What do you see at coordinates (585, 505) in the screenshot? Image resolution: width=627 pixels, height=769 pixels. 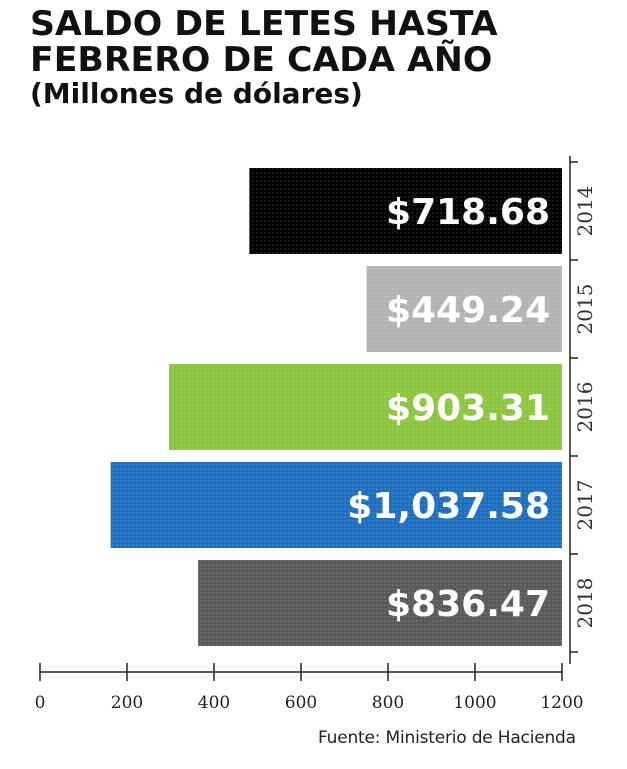 I see `year-label-2017: 2017` at bounding box center [585, 505].